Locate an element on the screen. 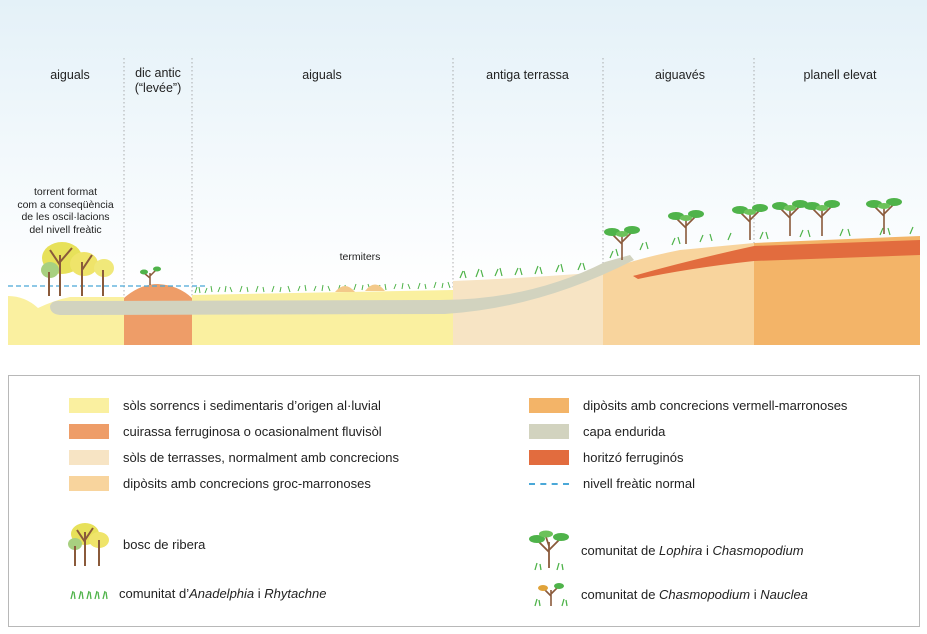  legend-item-bosc-ribera: bosc de ribera is located at coordinates (135, 544).